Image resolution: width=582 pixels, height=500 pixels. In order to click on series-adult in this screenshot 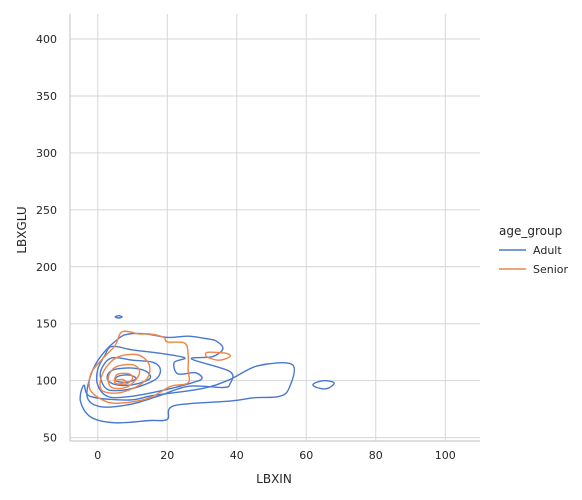, I will do `click(207, 369)`.